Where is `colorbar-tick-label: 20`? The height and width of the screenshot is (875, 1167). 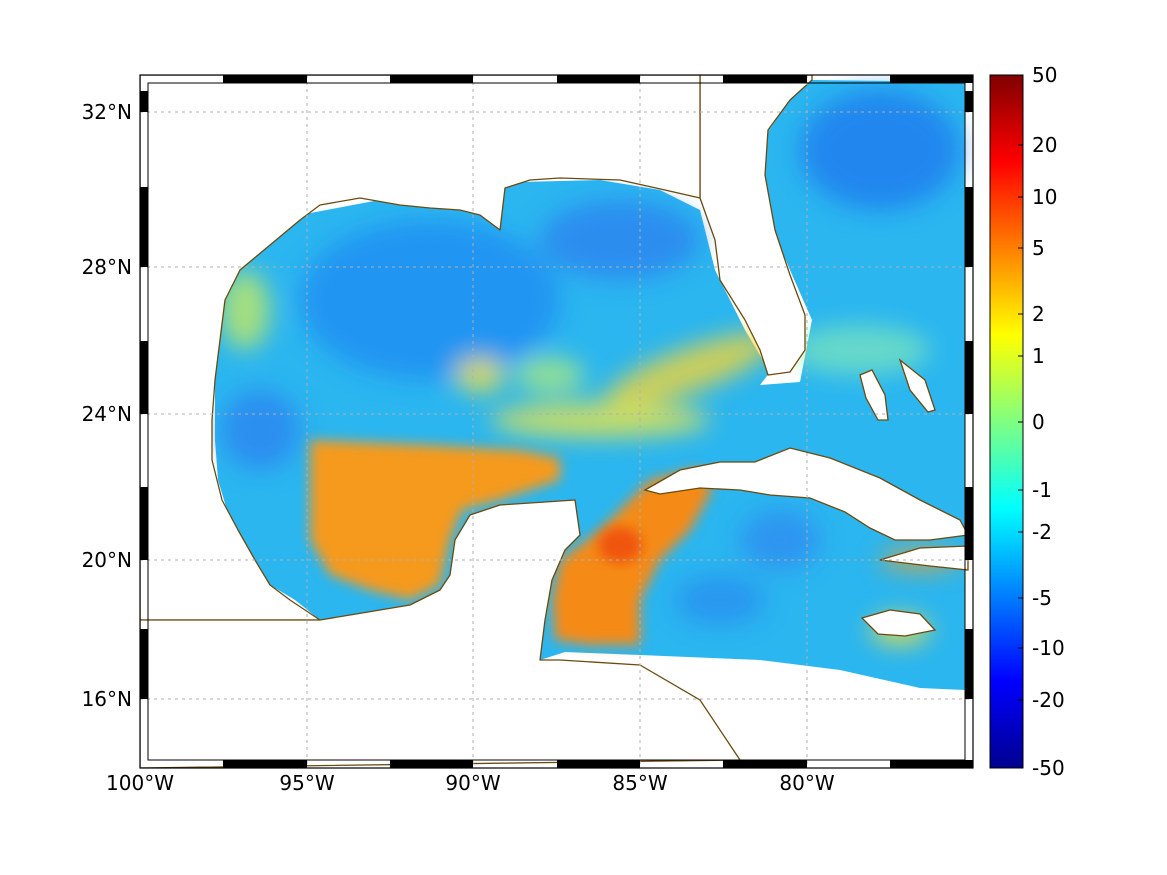 colorbar-tick-label: 20 is located at coordinates (1044, 145).